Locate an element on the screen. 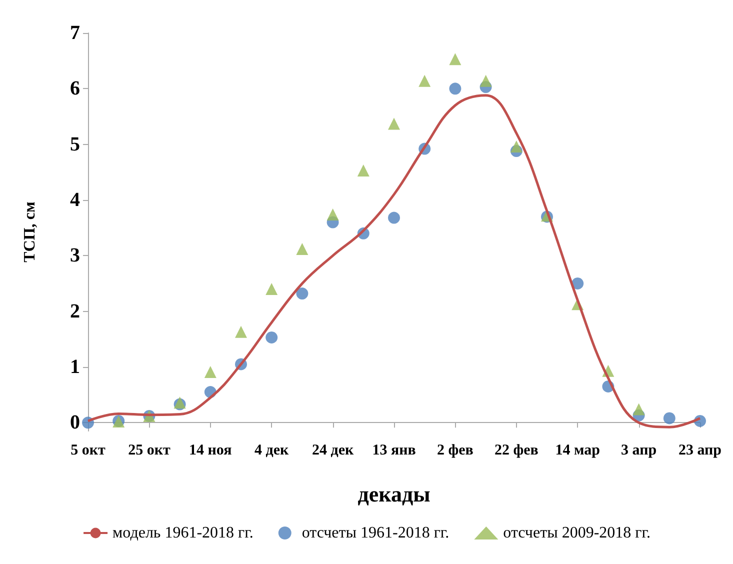 The width and height of the screenshot is (733, 564). y-tick-label: 4 is located at coordinates (75, 199).